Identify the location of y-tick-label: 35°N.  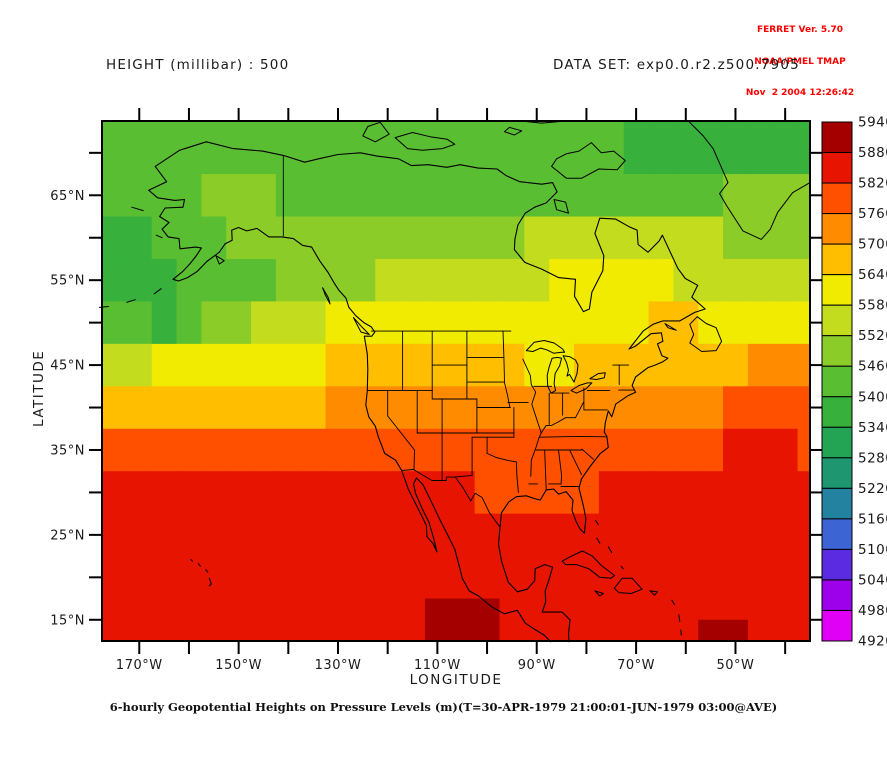
(67, 450).